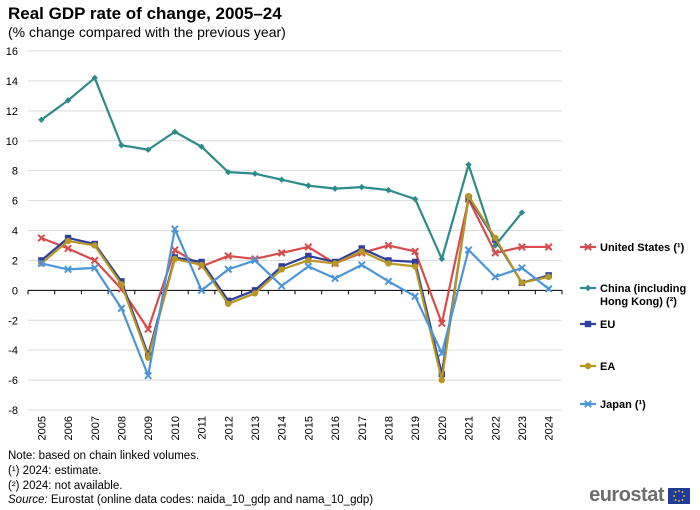  Describe the element at coordinates (13, 411) in the screenshot. I see `y-tick-label: -8` at that location.